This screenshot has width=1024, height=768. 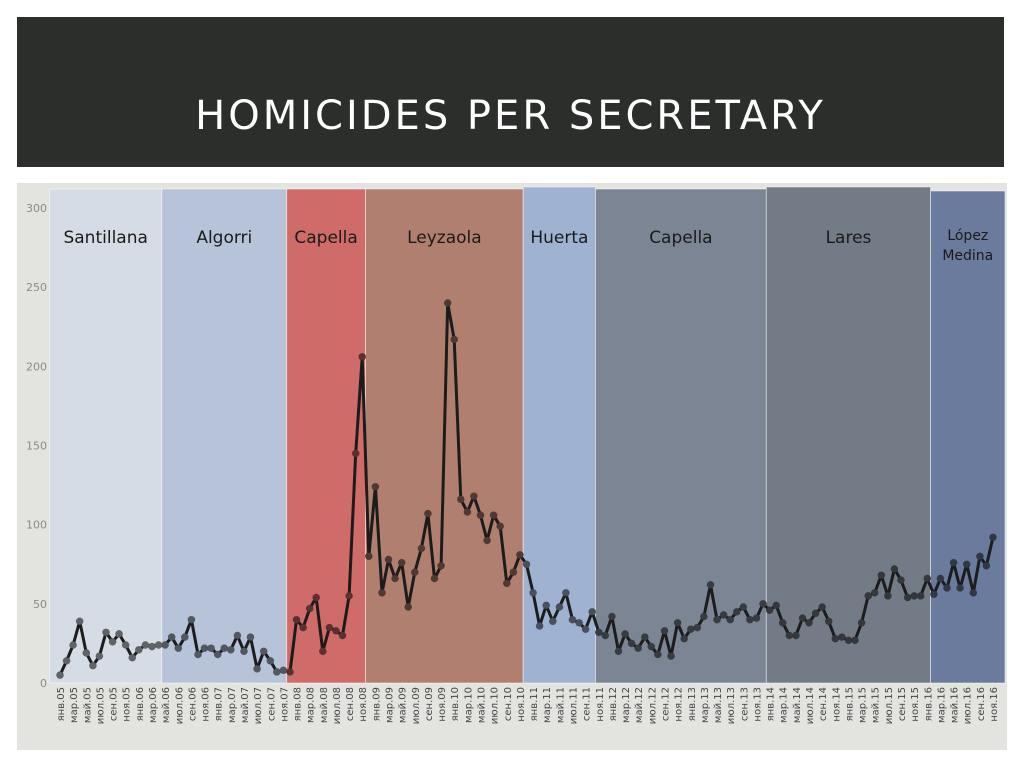 What do you see at coordinates (876, 705) in the screenshot?
I see `x-tick-label: май.15` at bounding box center [876, 705].